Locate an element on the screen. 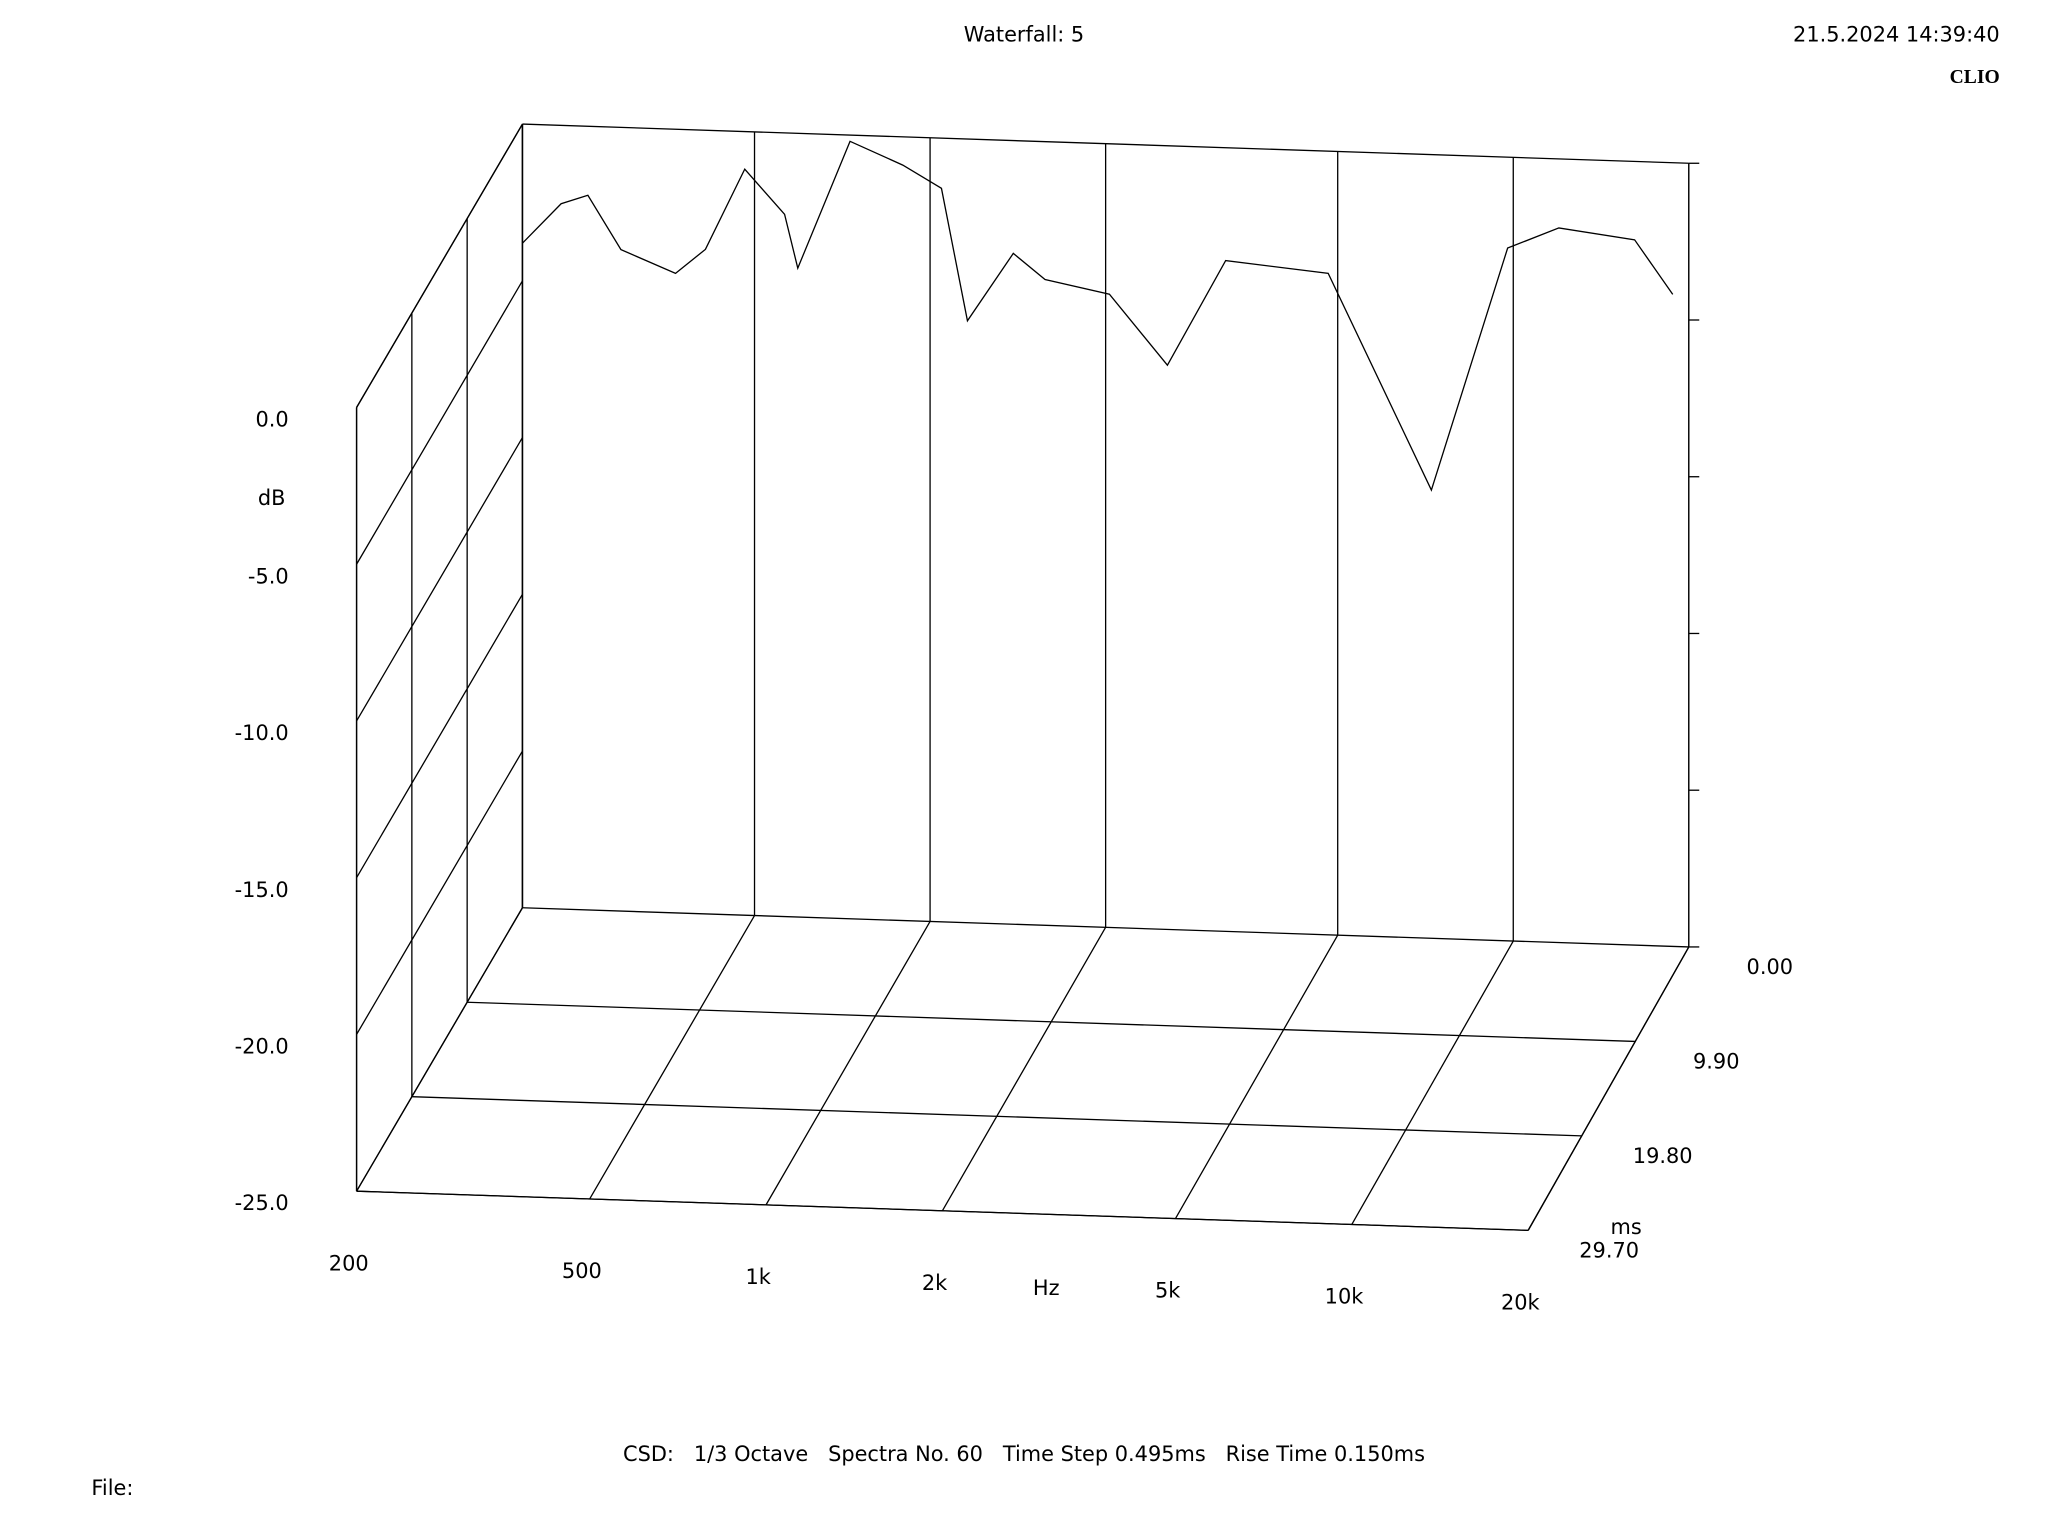 This screenshot has height=1536, width=2048. axis-line is located at coordinates (1105, 143).